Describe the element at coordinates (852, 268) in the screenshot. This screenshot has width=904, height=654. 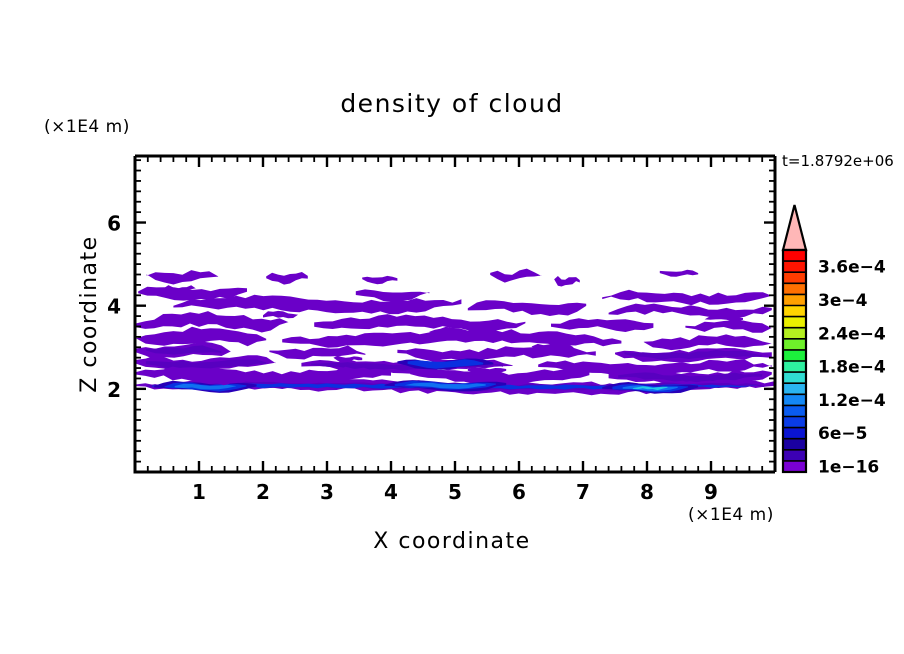
I see `colorbar-label: 3.6e−4` at that location.